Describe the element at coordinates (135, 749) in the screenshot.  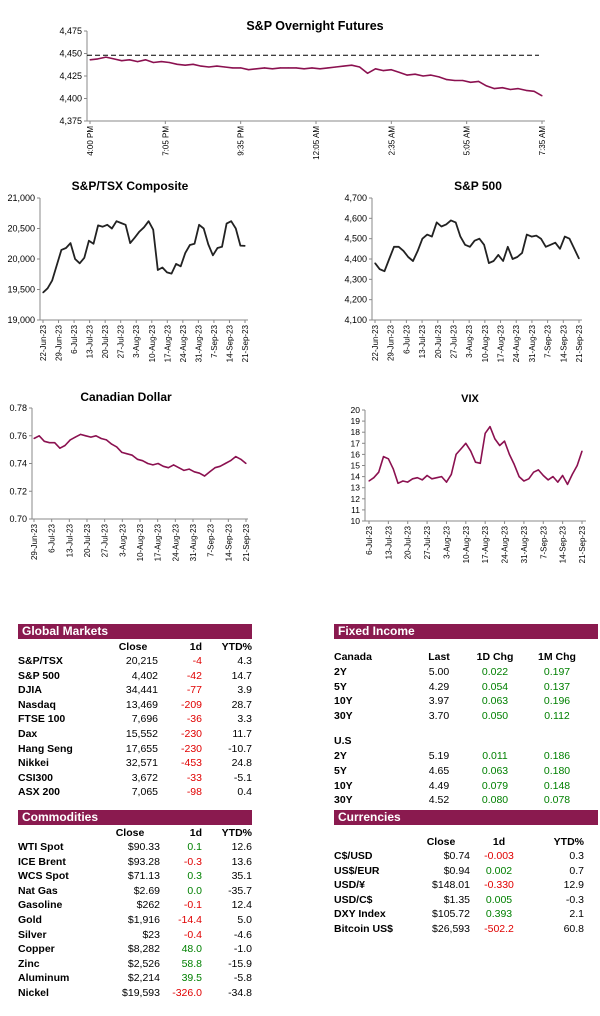
I see `table-row: Hang Seng 17,655 -230 -10.7` at that location.